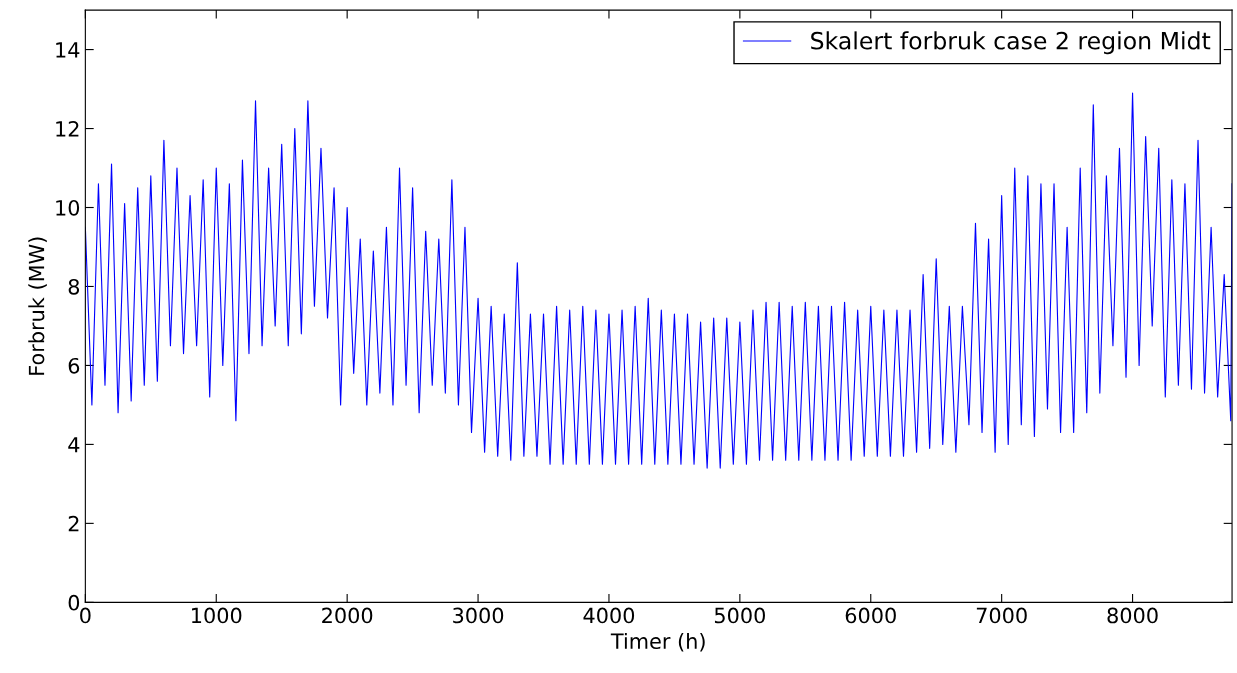  What do you see at coordinates (609, 615) in the screenshot?
I see `x-tick-label: 4000` at bounding box center [609, 615].